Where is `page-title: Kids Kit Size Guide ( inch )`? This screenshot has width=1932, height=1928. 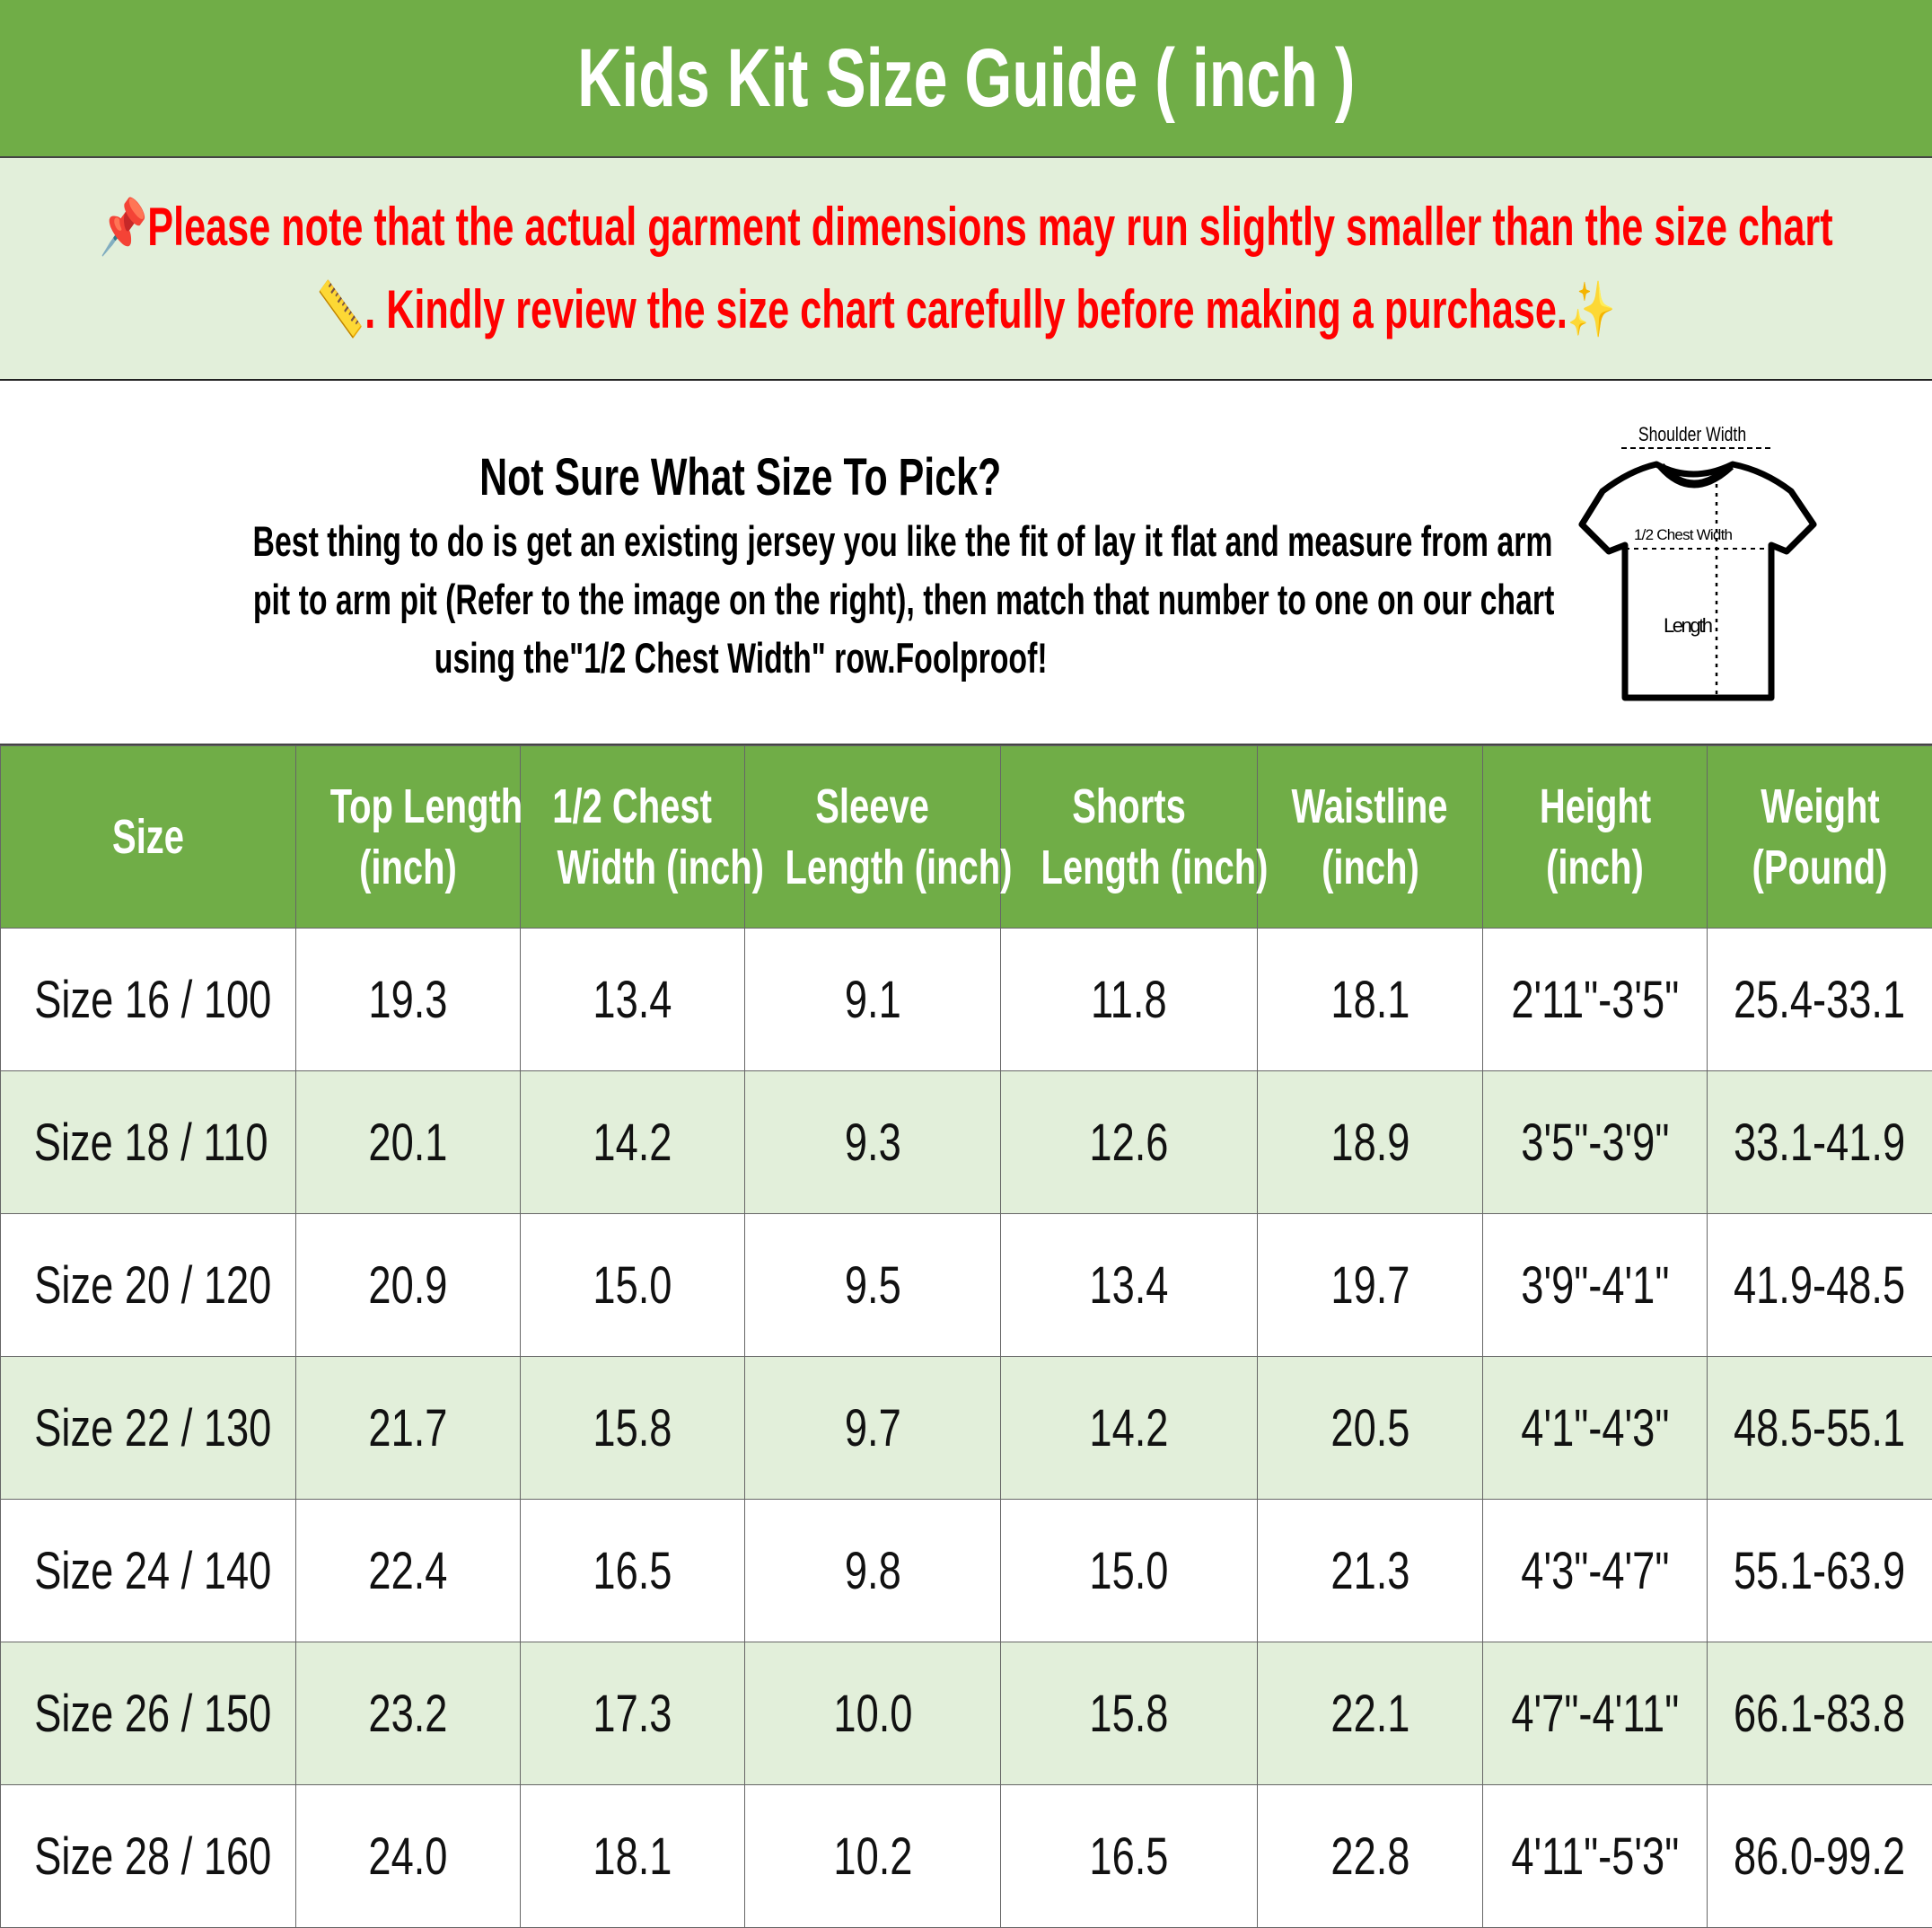 page-title: Kids Kit Size Guide ( inch ) is located at coordinates (966, 77).